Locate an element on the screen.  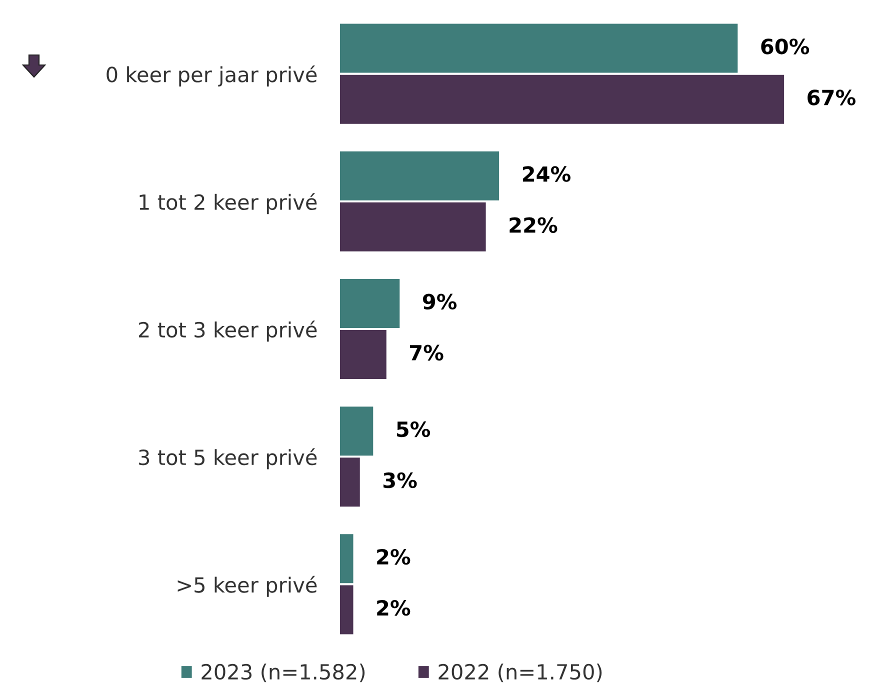
data-label: 9% is located at coordinates (439, 302).